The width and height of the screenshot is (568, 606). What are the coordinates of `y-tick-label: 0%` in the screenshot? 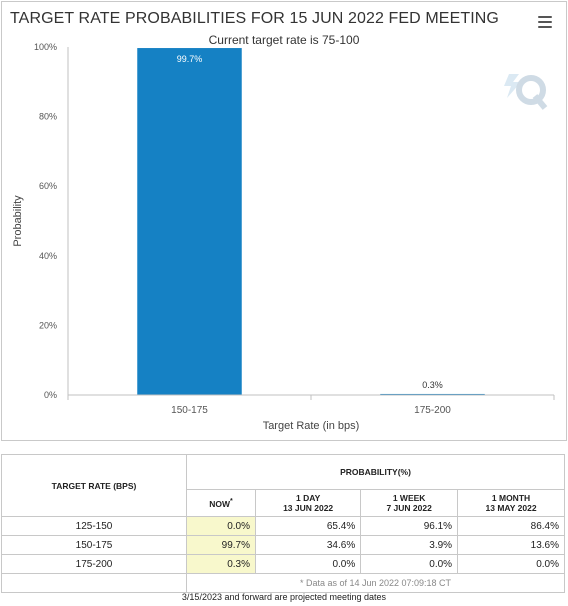 It's located at (50, 395).